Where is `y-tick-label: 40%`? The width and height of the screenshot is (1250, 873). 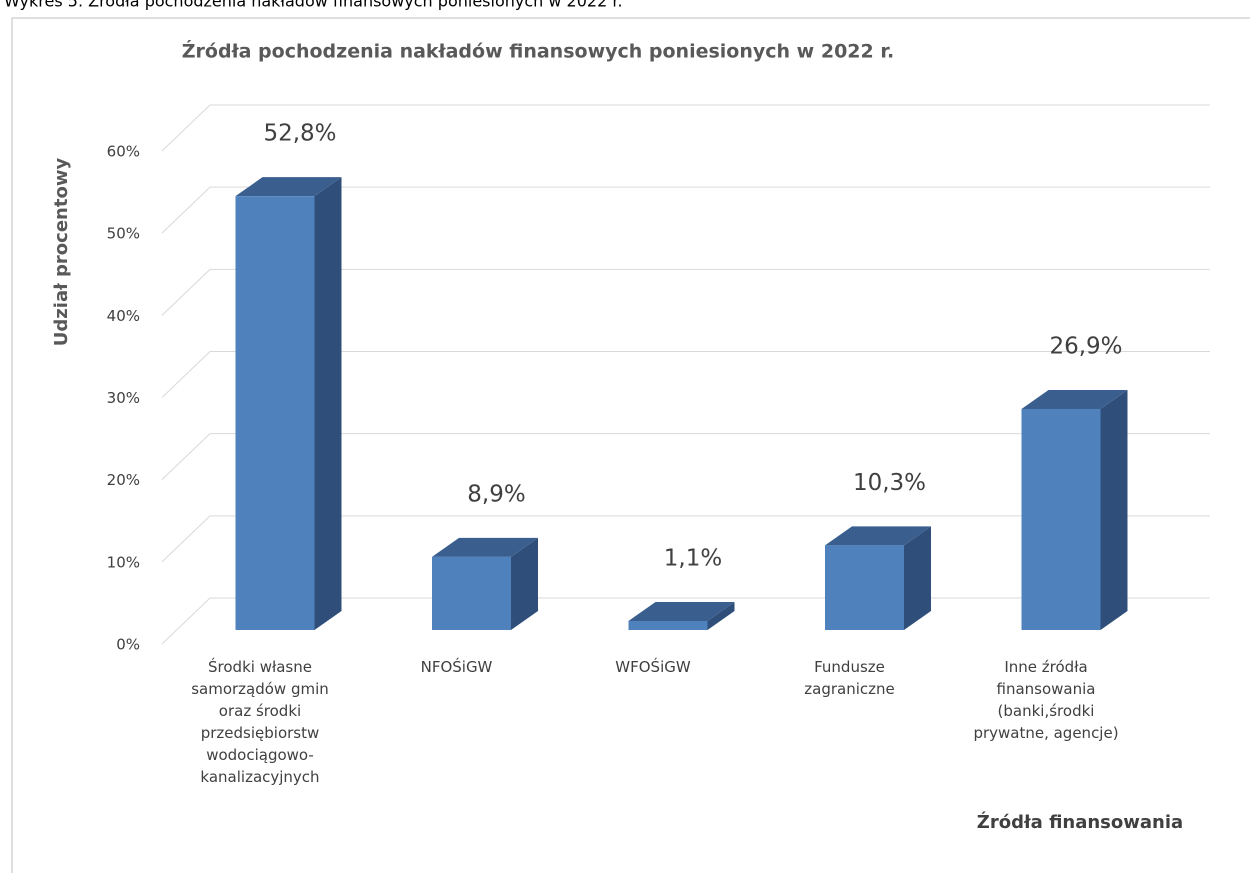
y-tick-label: 40% is located at coordinates (123, 316).